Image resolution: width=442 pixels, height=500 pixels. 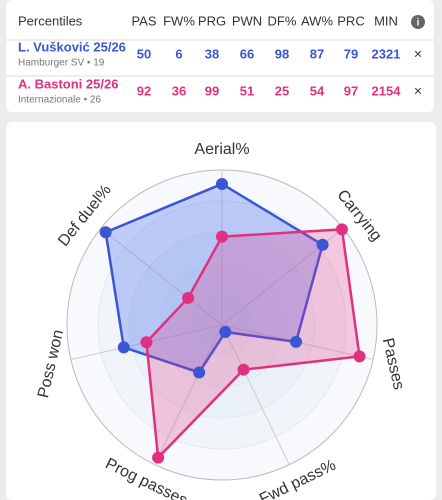 What do you see at coordinates (178, 53) in the screenshot?
I see `stat-value: 6` at bounding box center [178, 53].